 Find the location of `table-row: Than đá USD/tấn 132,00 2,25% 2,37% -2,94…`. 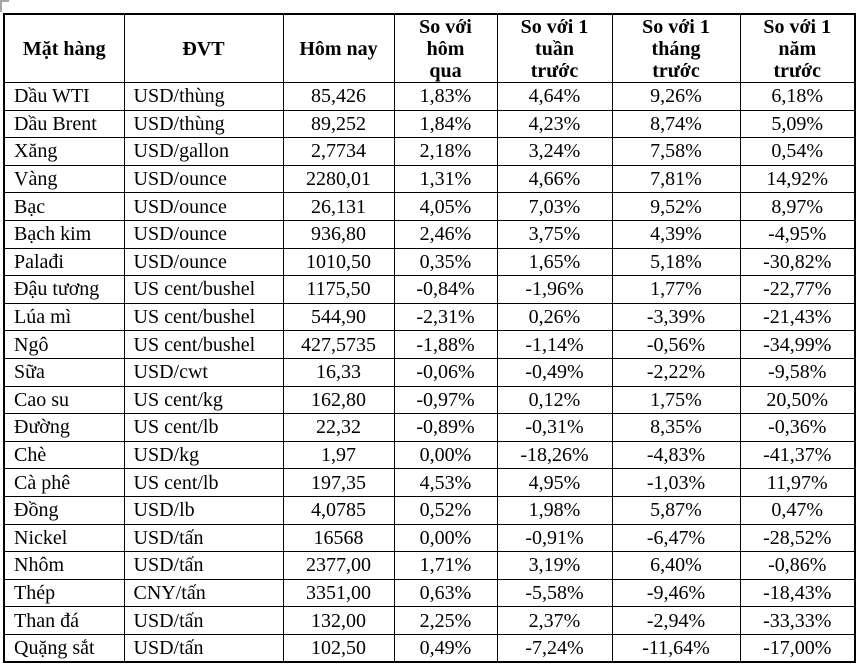

table-row: Than đá USD/tấn 132,00 2,25% 2,37% -2,94… is located at coordinates (429, 620).